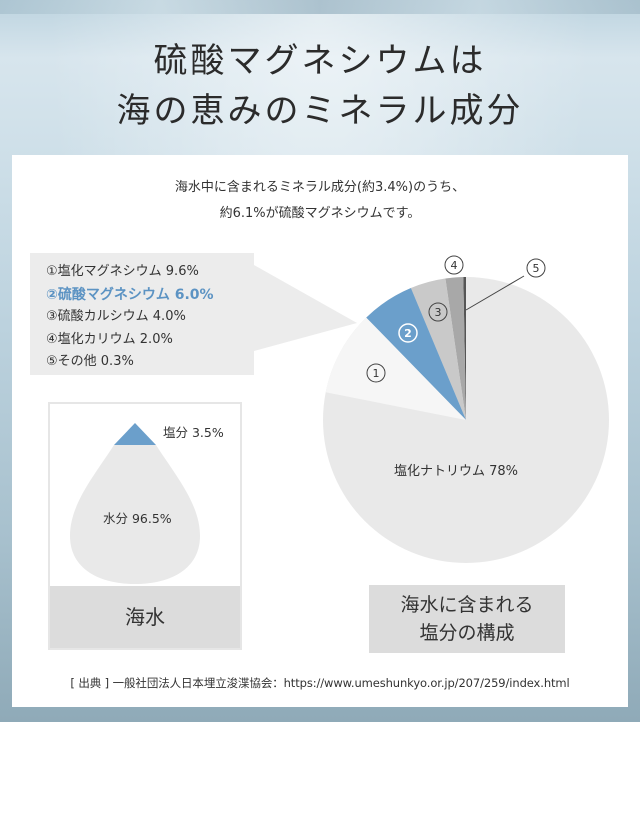 This screenshot has height=835, width=640. What do you see at coordinates (145, 617) in the screenshot?
I see `seawater-caption: 海水` at bounding box center [145, 617].